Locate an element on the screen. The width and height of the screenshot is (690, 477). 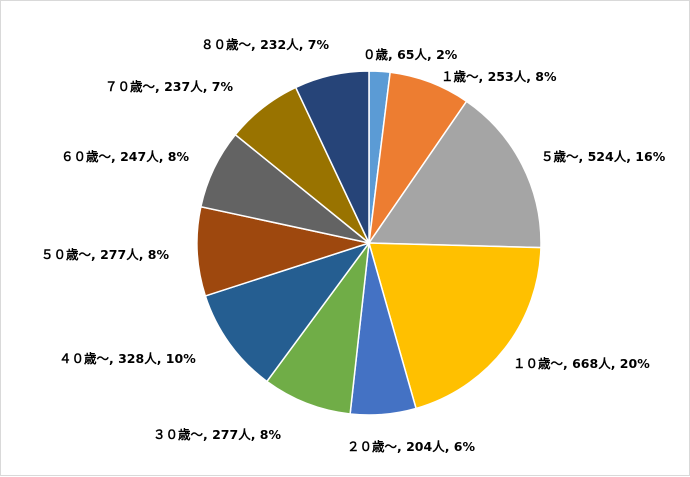
data-label-0: ０歳, 65人, 2% is located at coordinates (410, 54).